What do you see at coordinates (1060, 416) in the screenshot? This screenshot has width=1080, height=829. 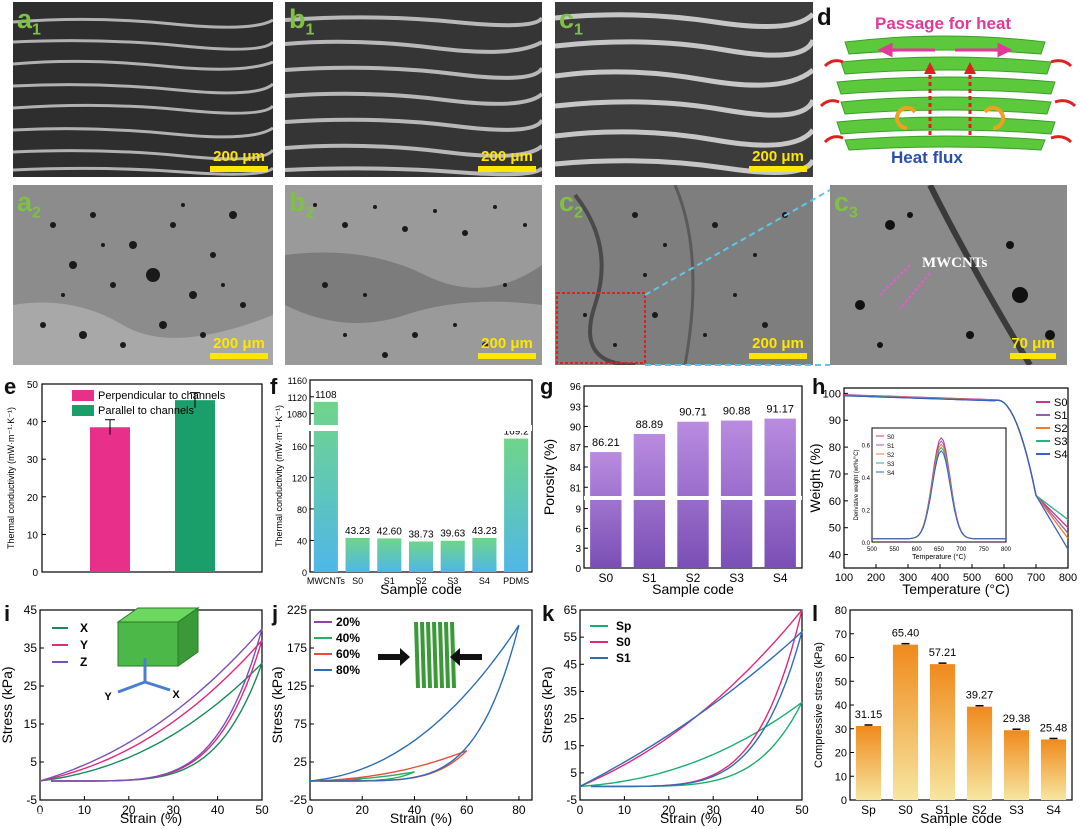 I see `legend-label-S1: S1` at bounding box center [1060, 416].